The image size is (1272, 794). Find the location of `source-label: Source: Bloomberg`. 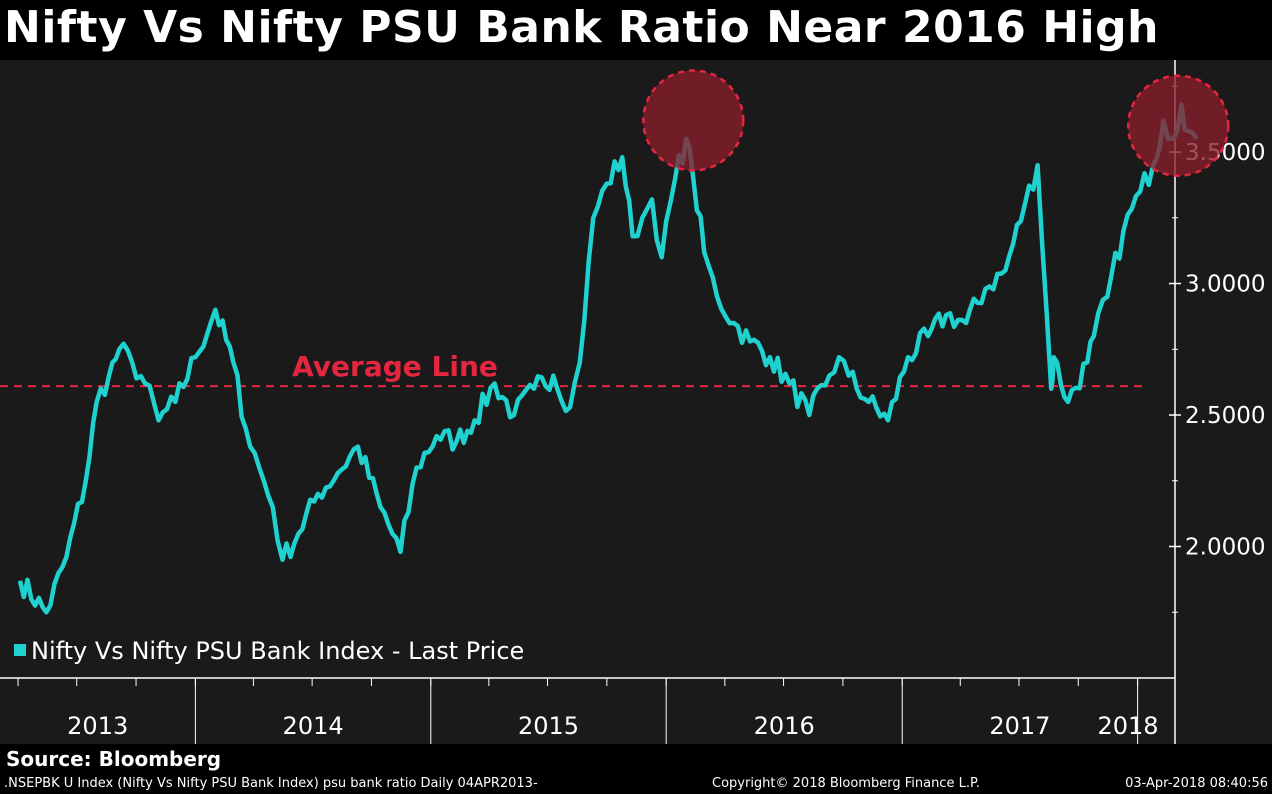

source-label: Source: Bloomberg is located at coordinates (114, 759).